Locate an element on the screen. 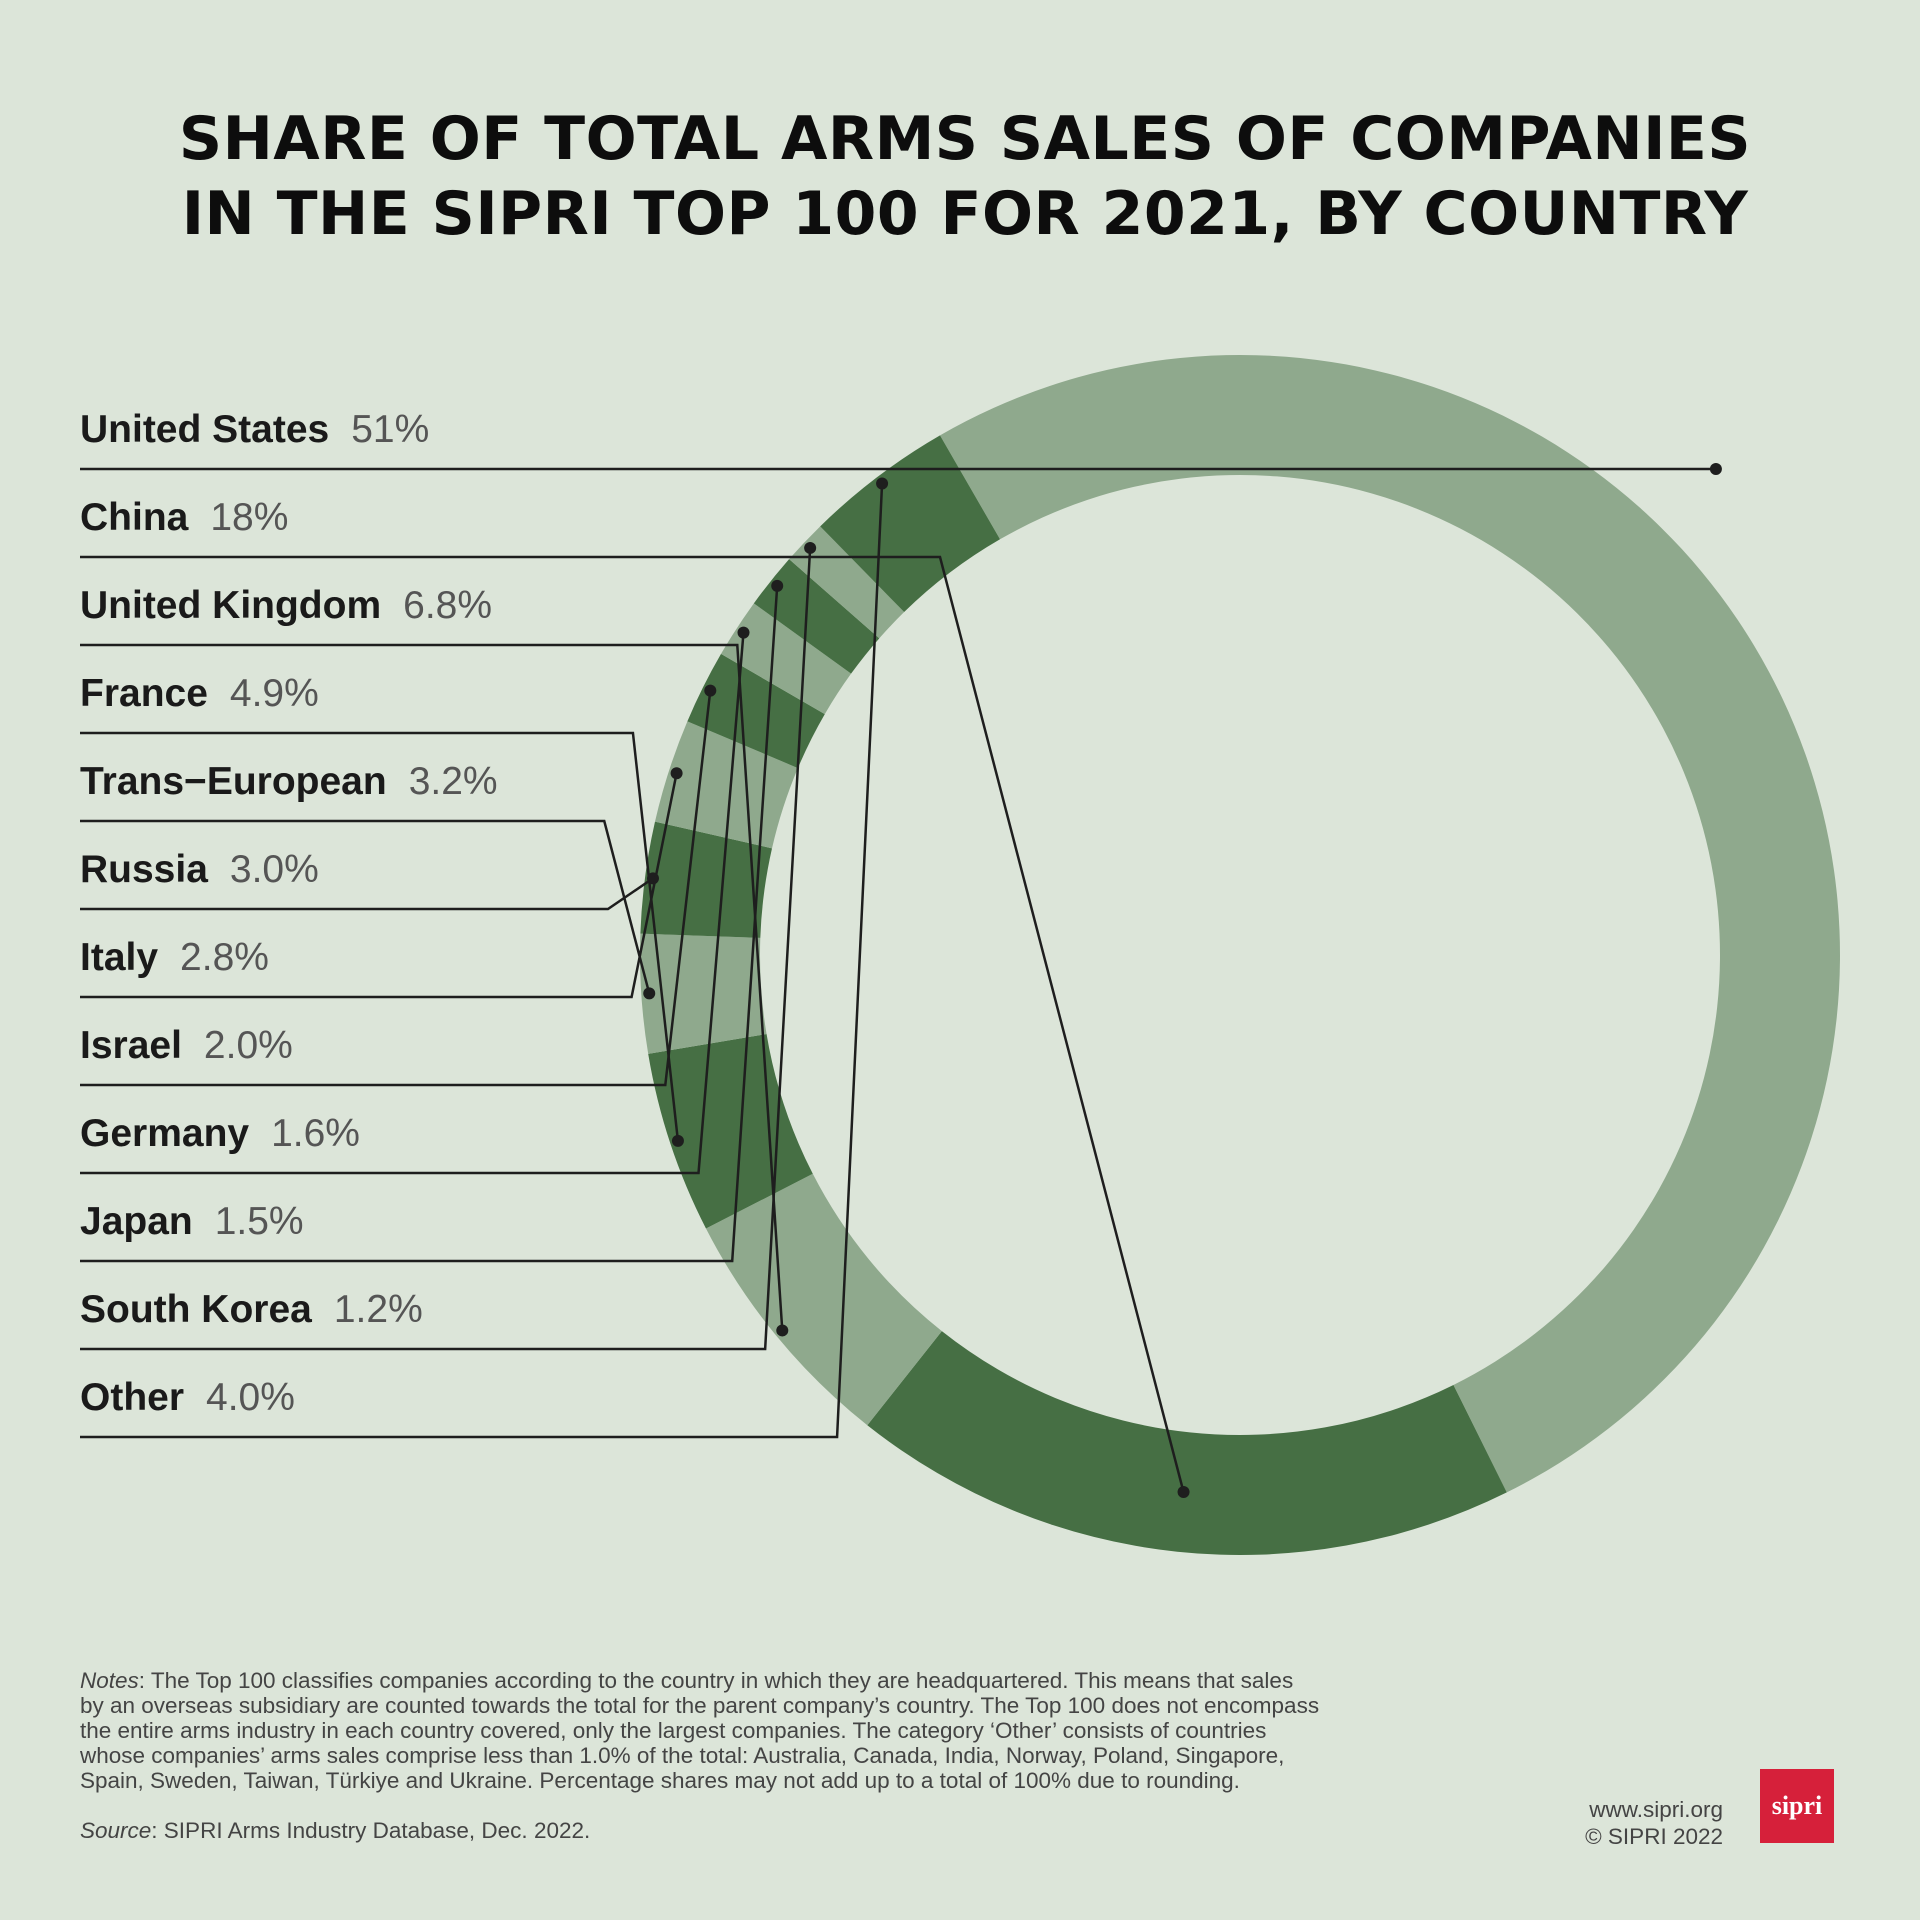 The height and width of the screenshot is (1920, 1920). leader-germany is located at coordinates (412, 903).